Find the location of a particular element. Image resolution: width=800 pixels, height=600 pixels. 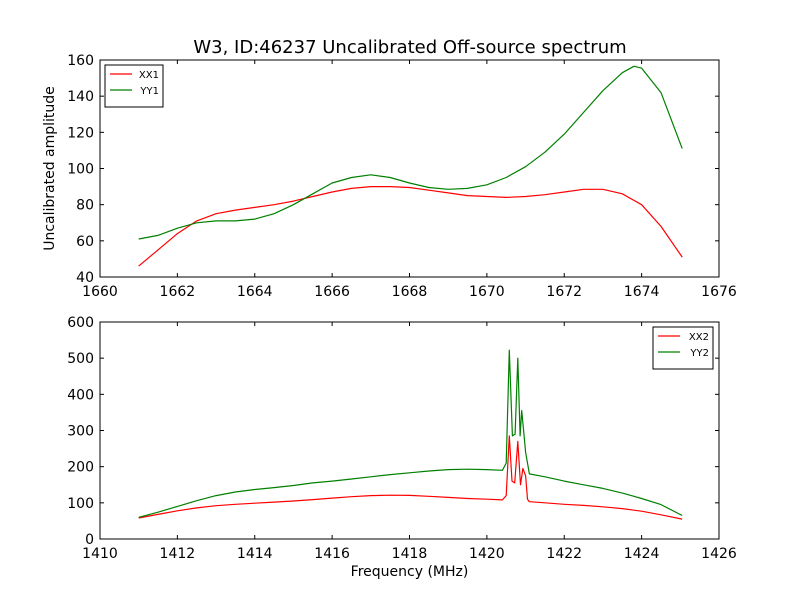

y-tick-label: 60 is located at coordinates (85, 242).